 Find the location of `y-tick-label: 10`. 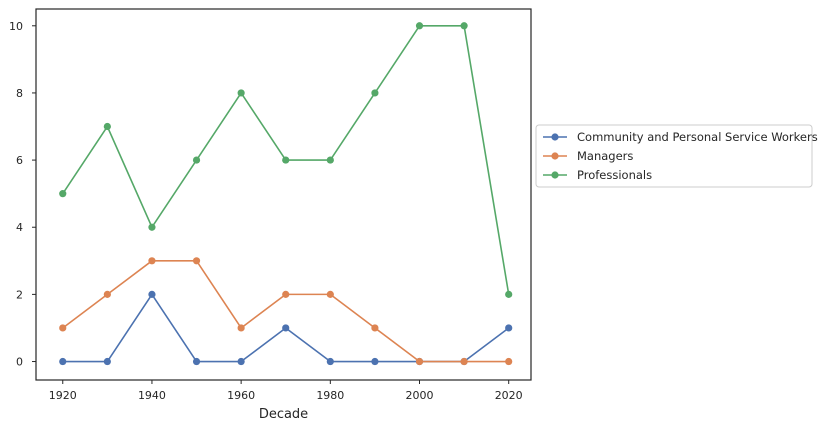

y-tick-label: 10 is located at coordinates (16, 26).